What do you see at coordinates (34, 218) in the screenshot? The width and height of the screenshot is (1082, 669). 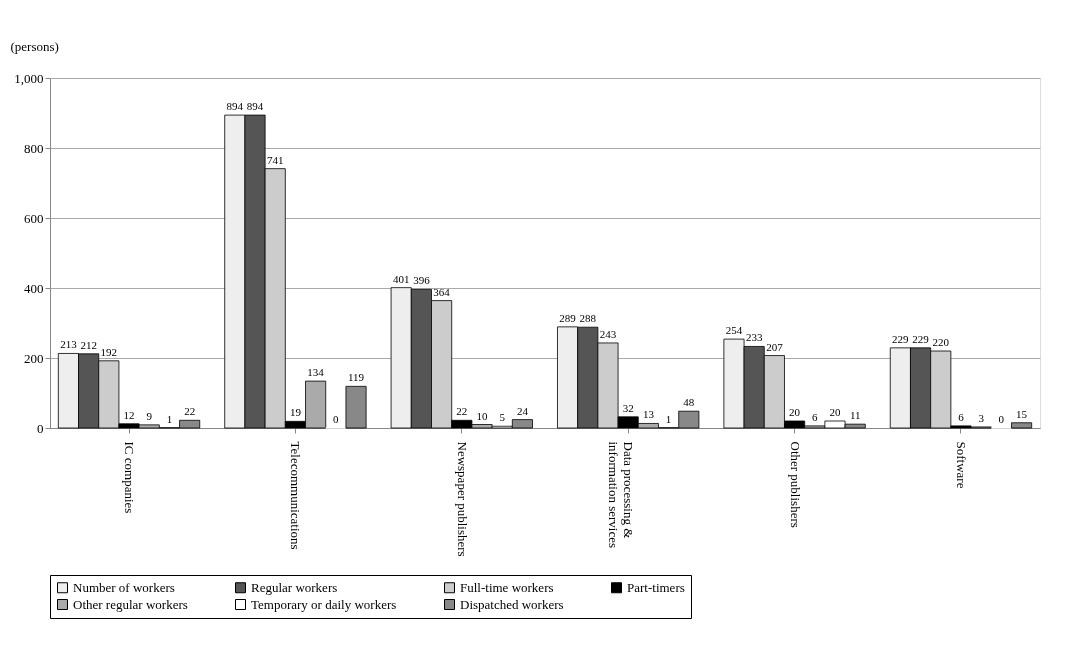 I see `y-tick-label: 600` at bounding box center [34, 218].